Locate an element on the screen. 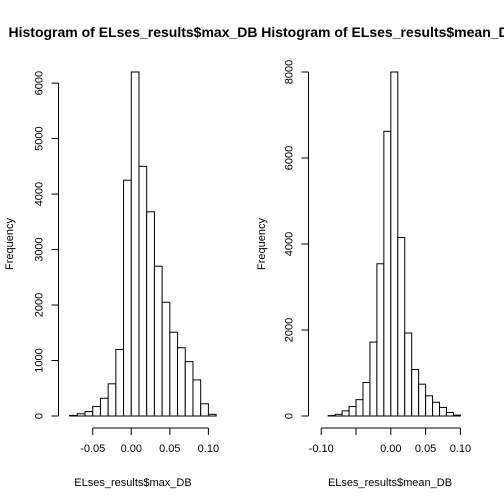  x-axis-mean-db: -0.10 0.00 0.05 0.10 is located at coordinates (390, 441).